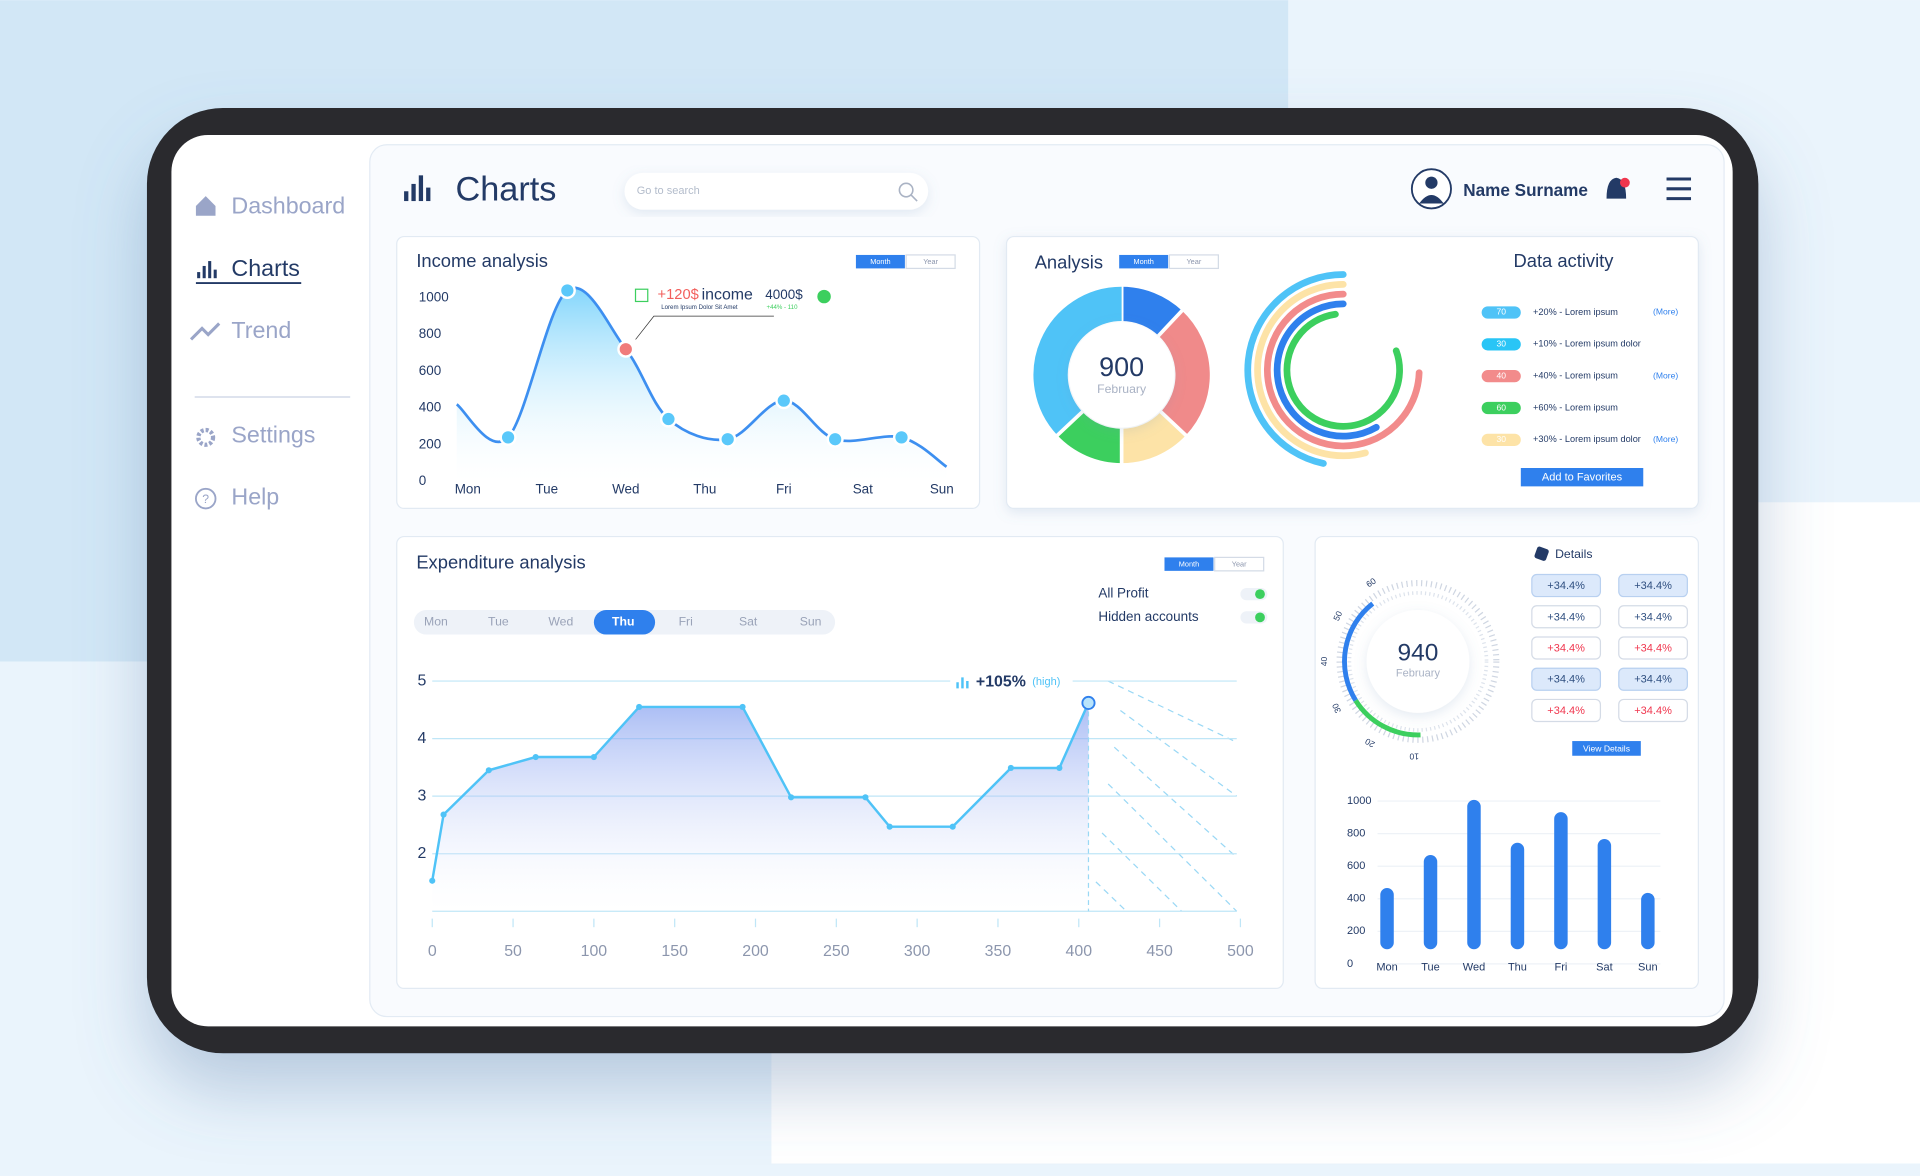  Describe the element at coordinates (906, 190) in the screenshot. I see `search-icon` at that location.